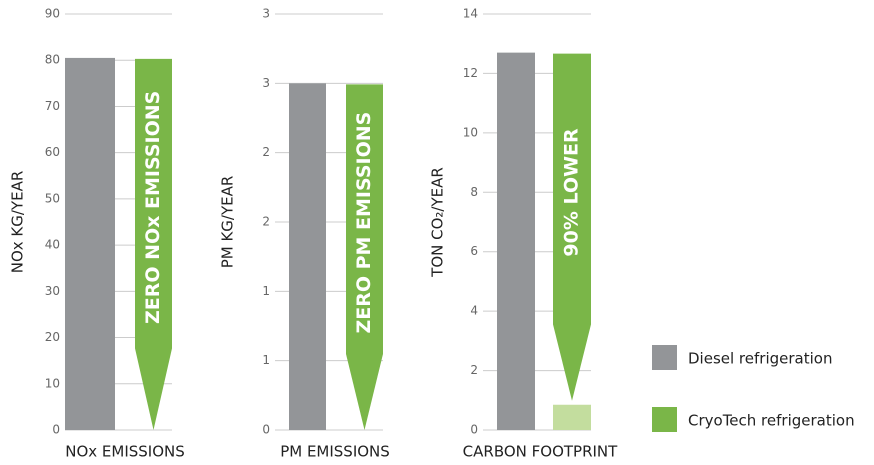 This screenshot has width=874, height=465. I want to click on y-tick-label: 30, so click(52, 291).